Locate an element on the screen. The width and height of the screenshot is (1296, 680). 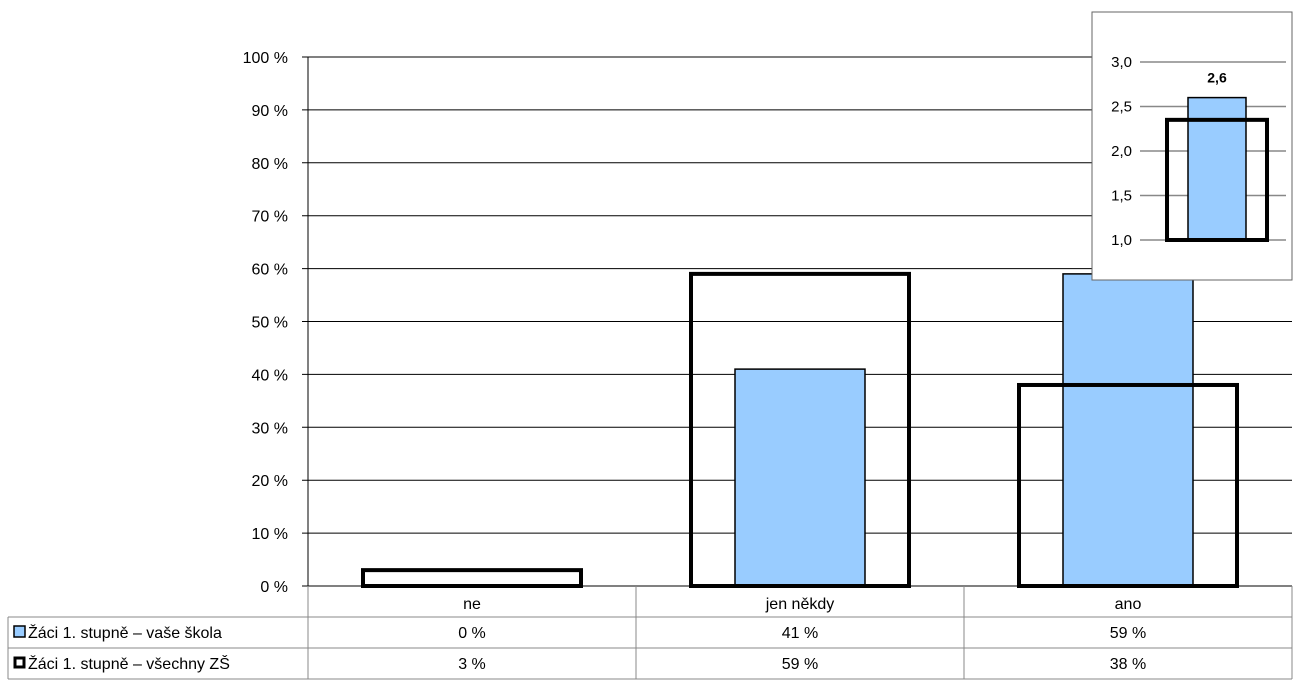
y-tick-label: 60 % is located at coordinates (270, 270).